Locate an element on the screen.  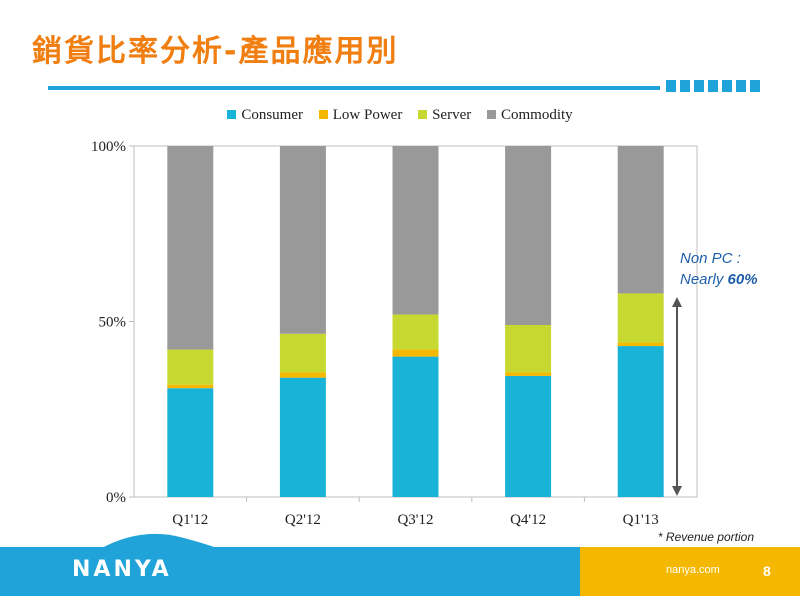
legend-label-server: Server is located at coordinates (452, 115).